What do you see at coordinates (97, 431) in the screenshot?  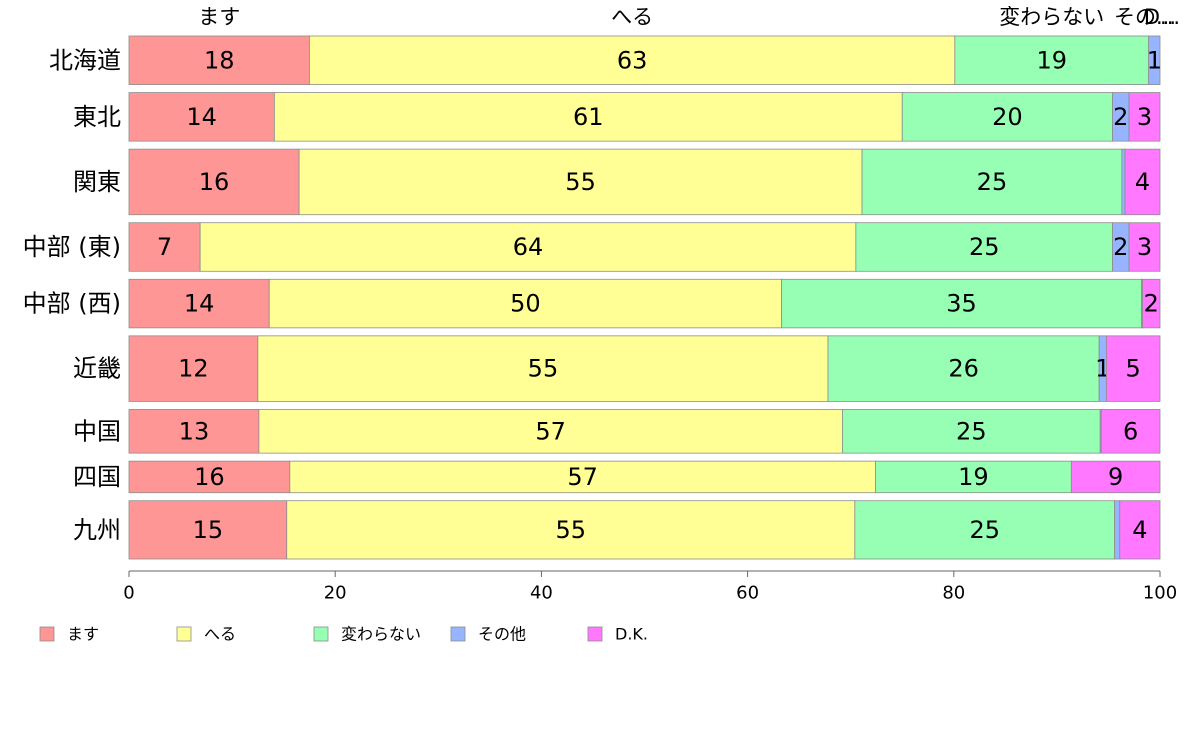 I see `category-label: 中国` at bounding box center [97, 431].